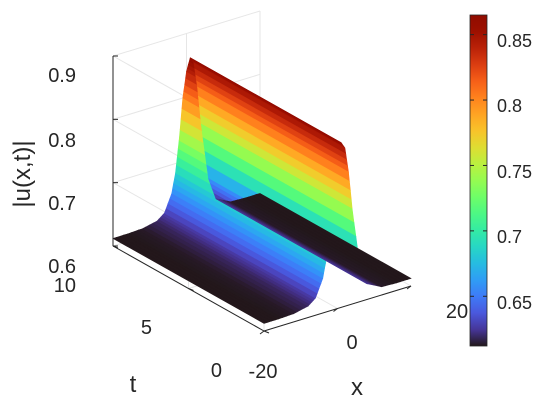 The height and width of the screenshot is (409, 550). What do you see at coordinates (514, 303) in the screenshot?
I see `colorbar-tick-label: 0.65` at bounding box center [514, 303].